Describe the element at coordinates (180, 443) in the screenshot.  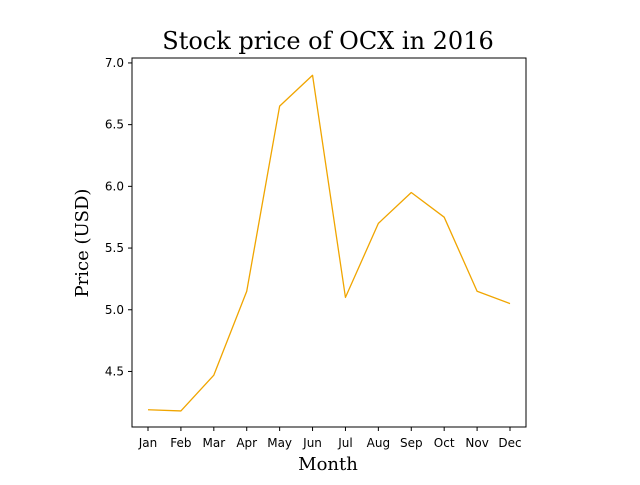
I see `x-tick-label: Feb` at that location.